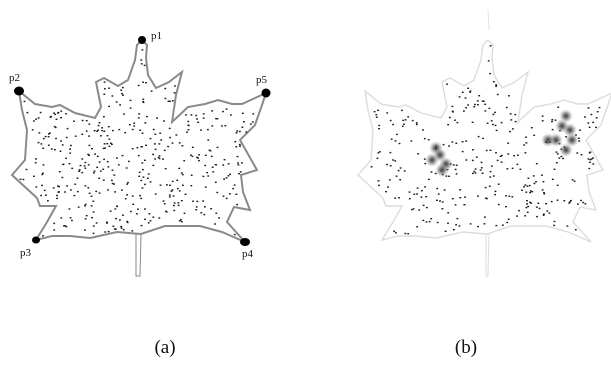  Describe the element at coordinates (247, 249) in the screenshot. I see `landmark-p4: p4` at that location.